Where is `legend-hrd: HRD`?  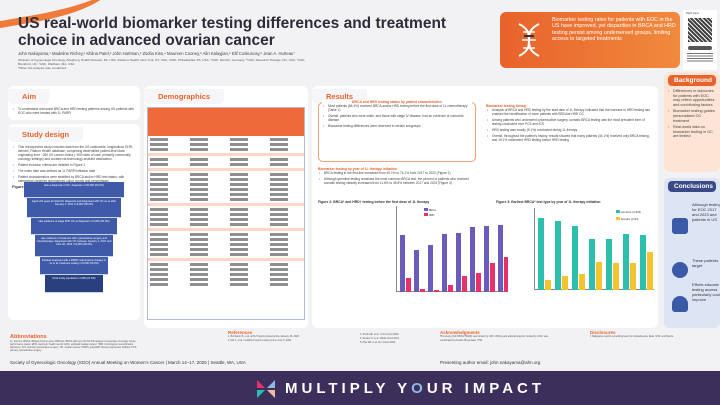 legend-hrd: HRD is located at coordinates (429, 215).